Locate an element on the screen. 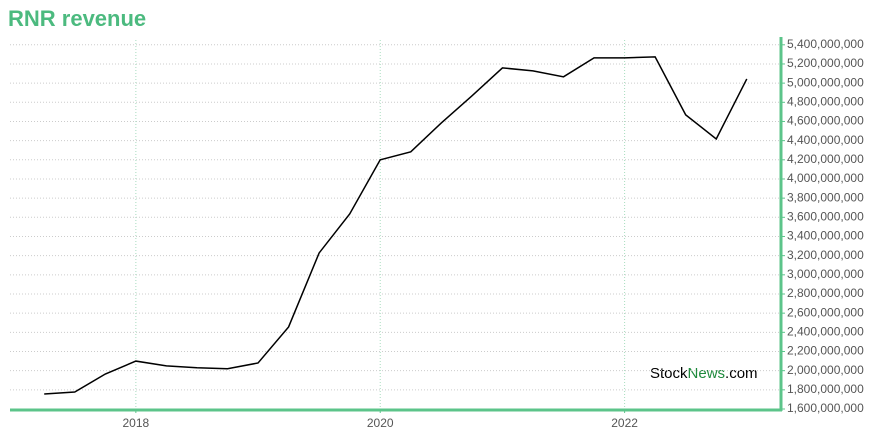 The image size is (880, 440). x-tick-label: 2018 is located at coordinates (136, 423).